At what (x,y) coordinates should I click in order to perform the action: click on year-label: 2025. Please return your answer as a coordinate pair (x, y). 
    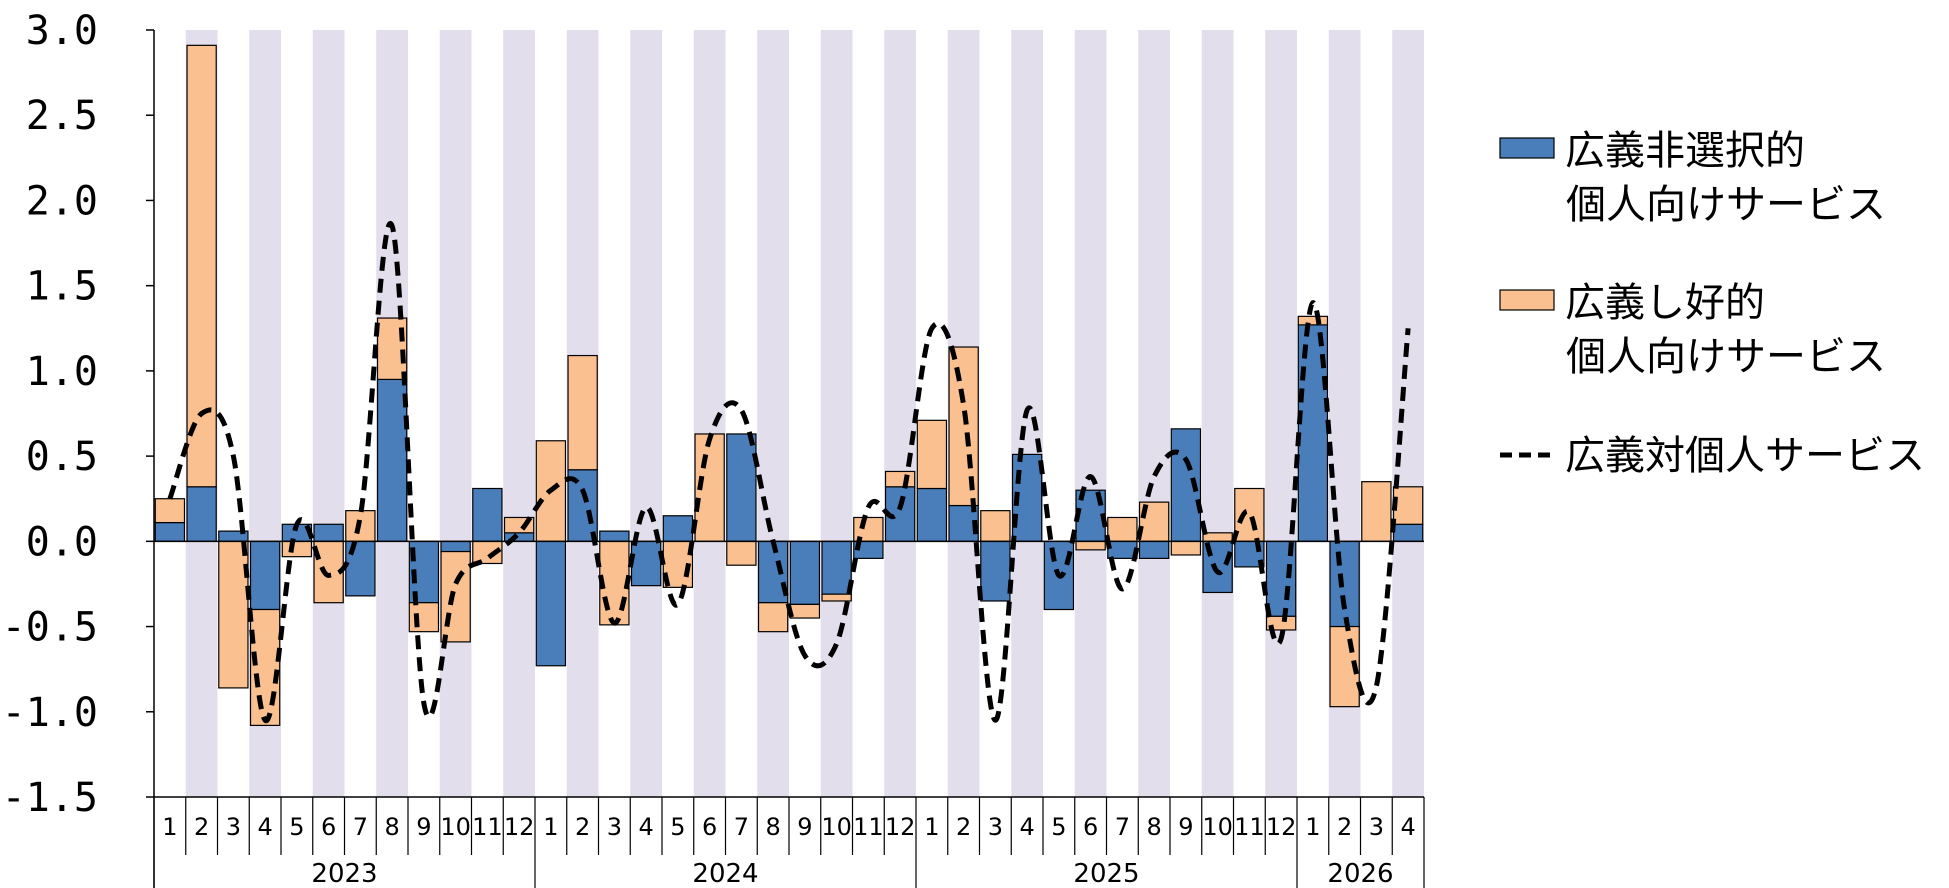
    Looking at the image, I should click on (1106, 873).